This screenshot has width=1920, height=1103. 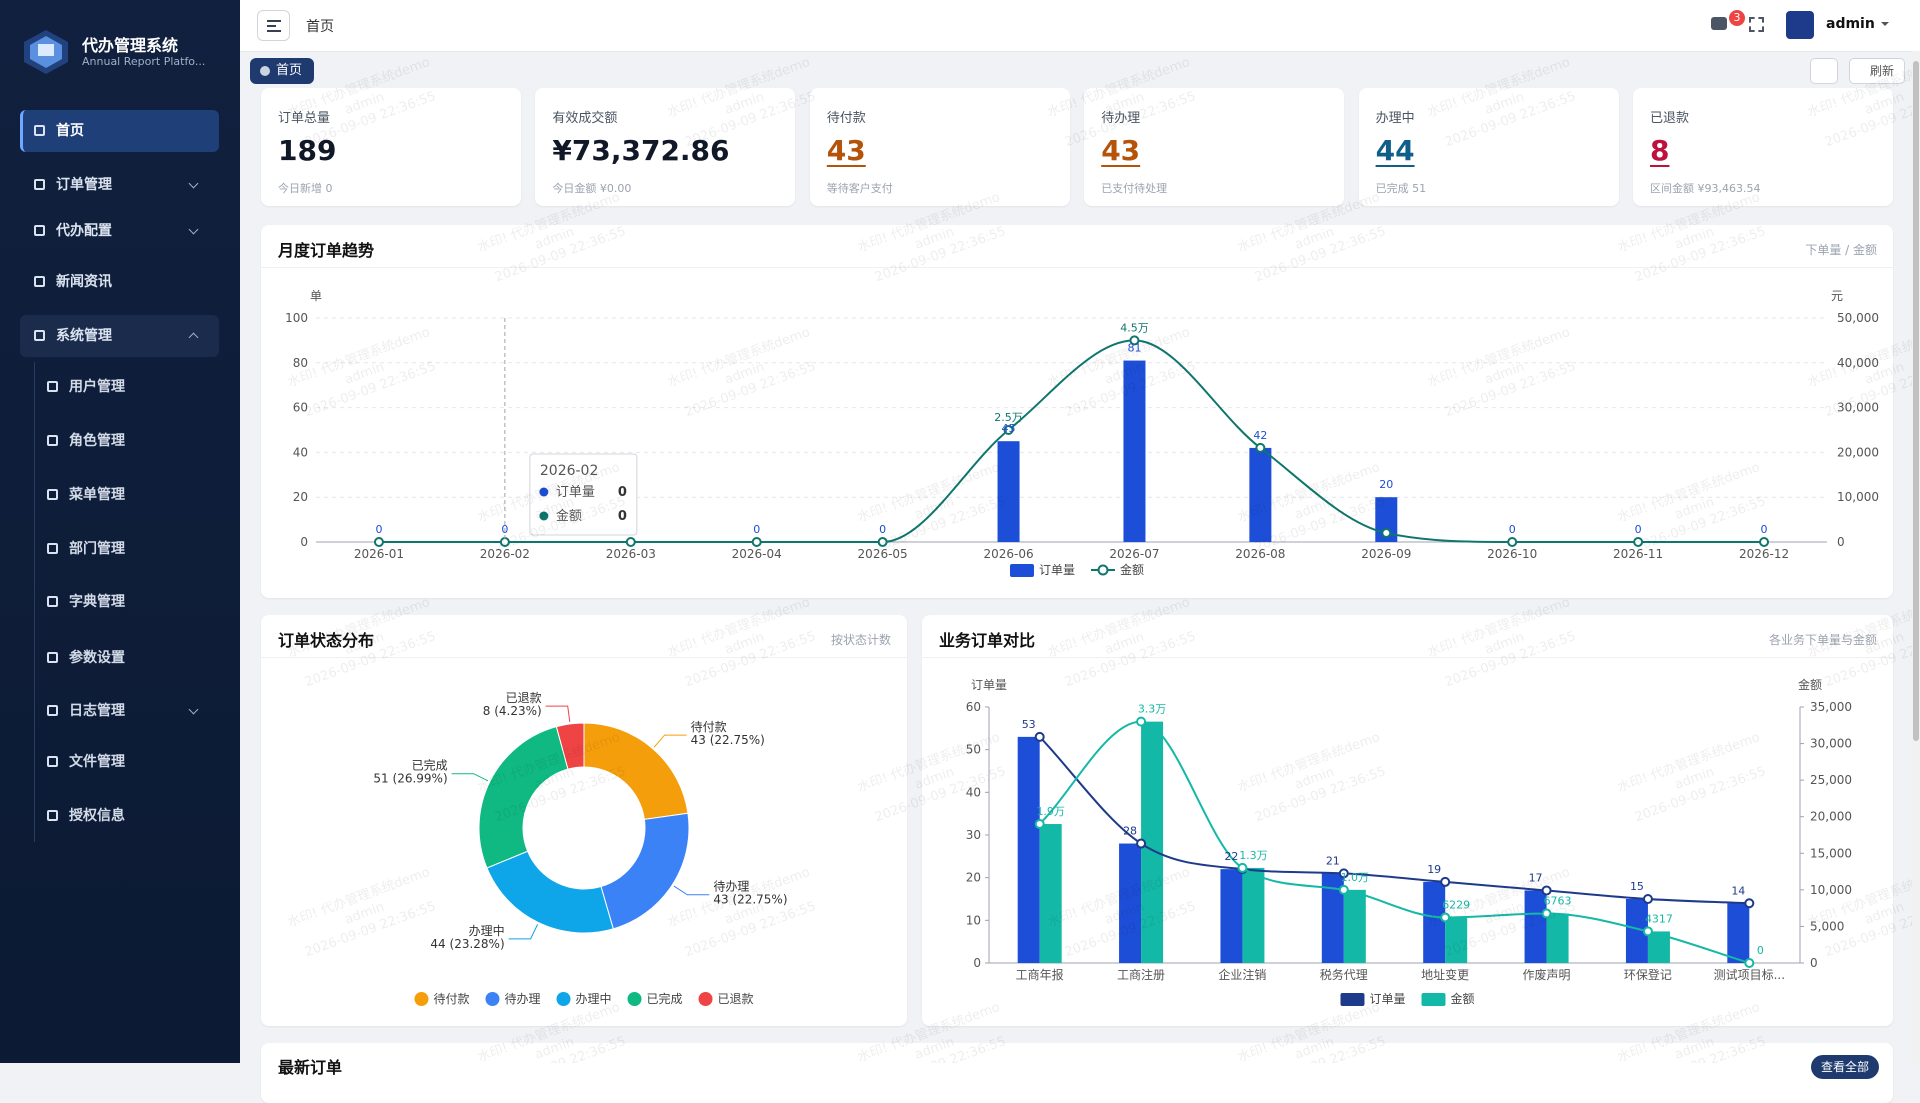 What do you see at coordinates (119, 549) in the screenshot?
I see `submenu-item: 部门管理` at bounding box center [119, 549].